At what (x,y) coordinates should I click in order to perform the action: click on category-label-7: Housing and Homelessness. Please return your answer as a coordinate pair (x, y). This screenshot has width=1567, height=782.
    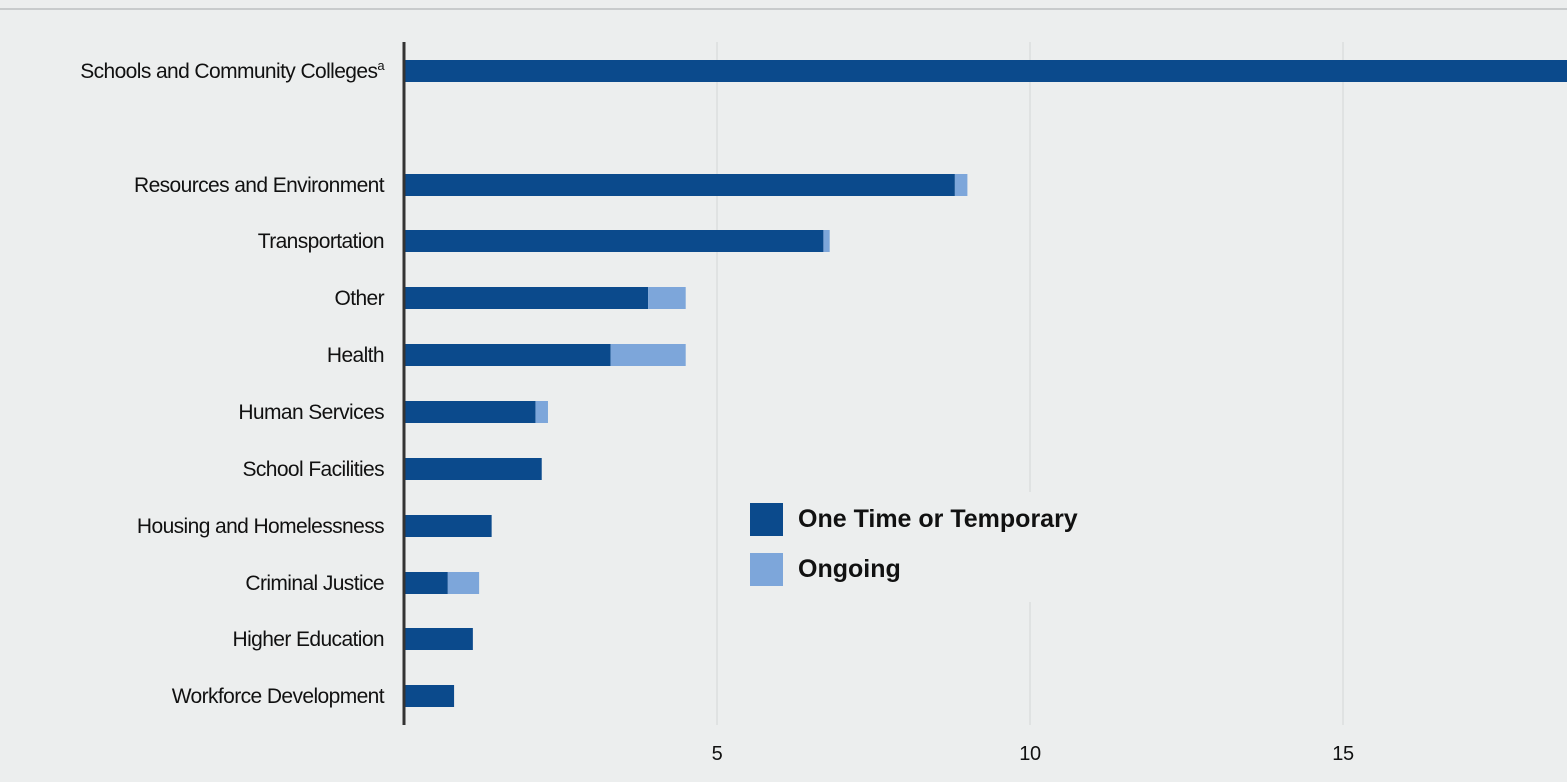
    Looking at the image, I should click on (260, 526).